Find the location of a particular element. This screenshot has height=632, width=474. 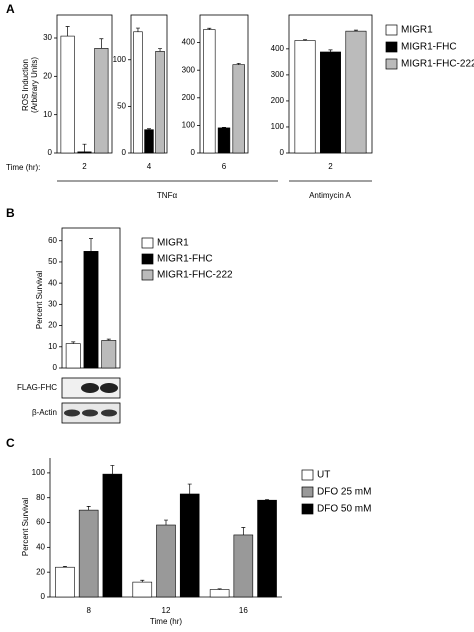

y-tick-label: 200 is located at coordinates (189, 97).